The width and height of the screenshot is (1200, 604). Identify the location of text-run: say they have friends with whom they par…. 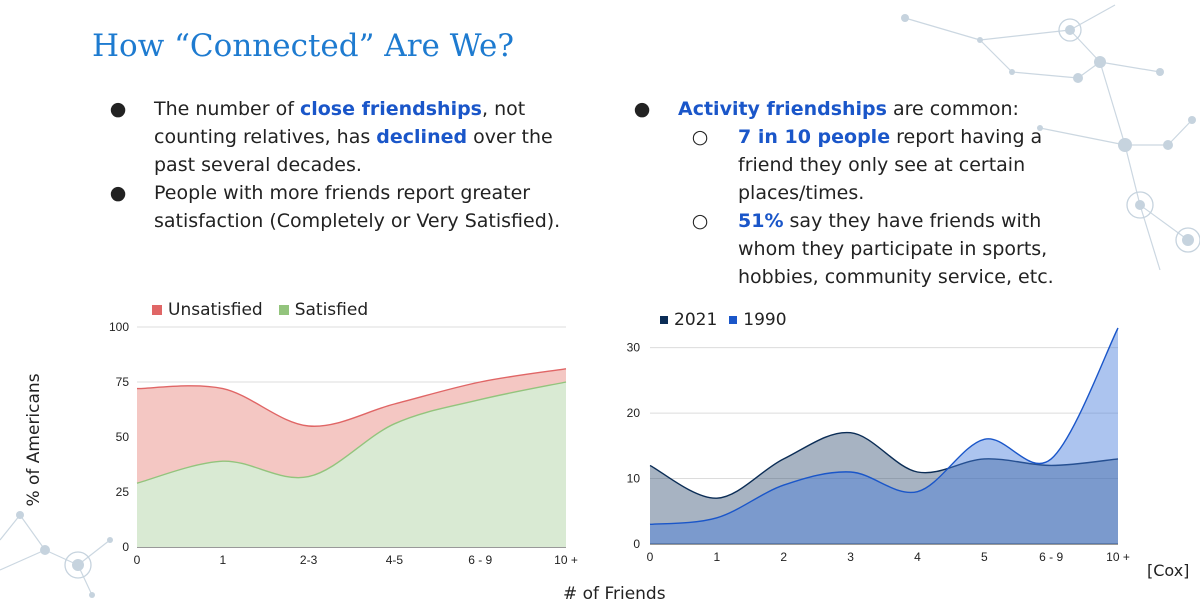
(896, 249).